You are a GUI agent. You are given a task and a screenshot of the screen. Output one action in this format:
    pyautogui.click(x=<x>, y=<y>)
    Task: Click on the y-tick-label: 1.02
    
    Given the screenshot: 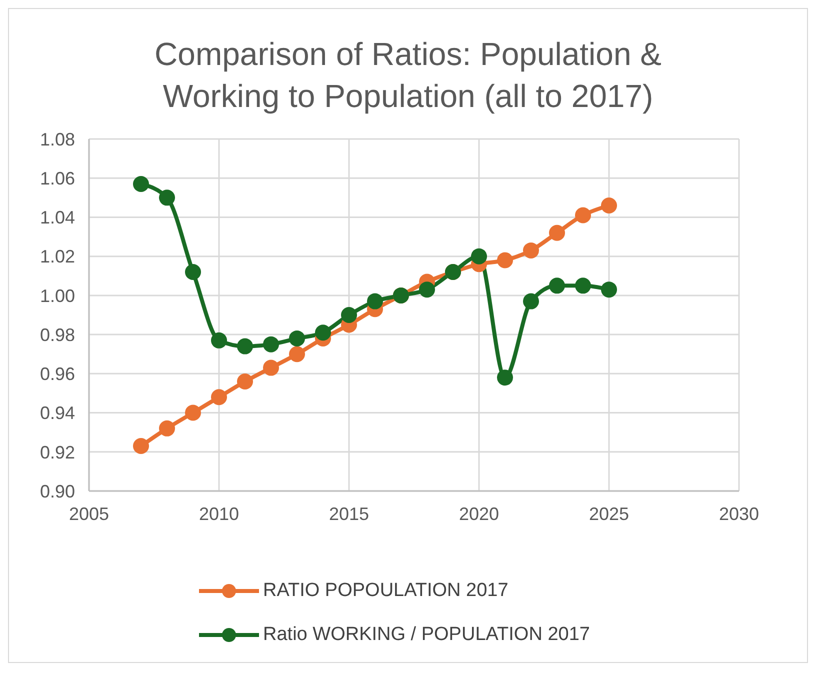 What is the action you would take?
    pyautogui.click(x=57, y=256)
    